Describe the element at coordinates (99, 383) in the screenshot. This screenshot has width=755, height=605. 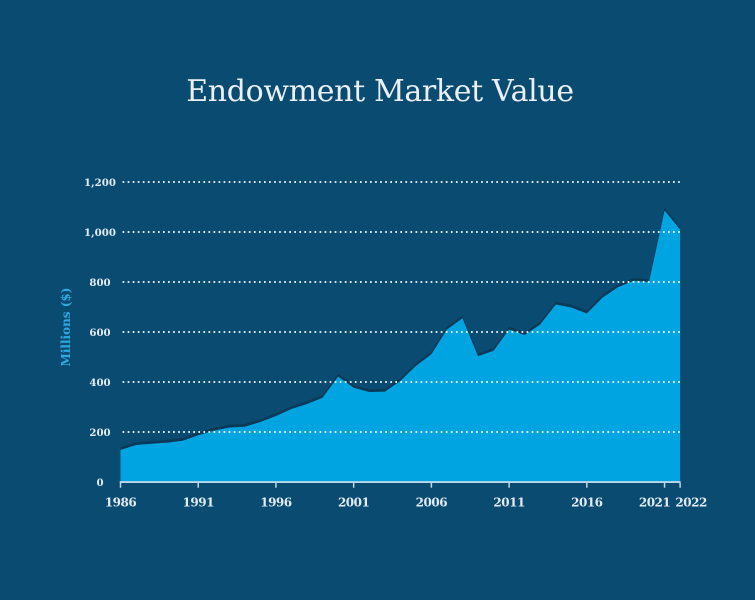
I see `y-tick-label-400: 400` at that location.